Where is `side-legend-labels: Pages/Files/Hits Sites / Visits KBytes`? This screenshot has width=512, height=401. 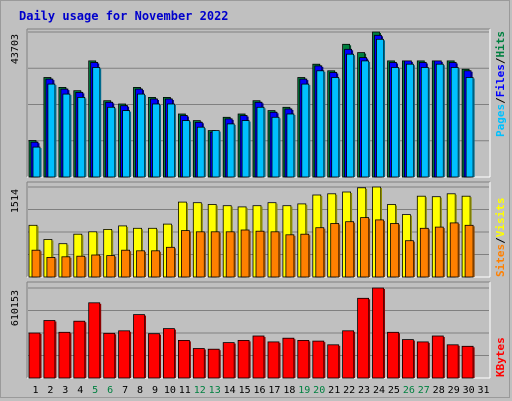
side-legend-labels: Pages/Files/Hits Sites / Visits KBytes is located at coordinates (500, 204).